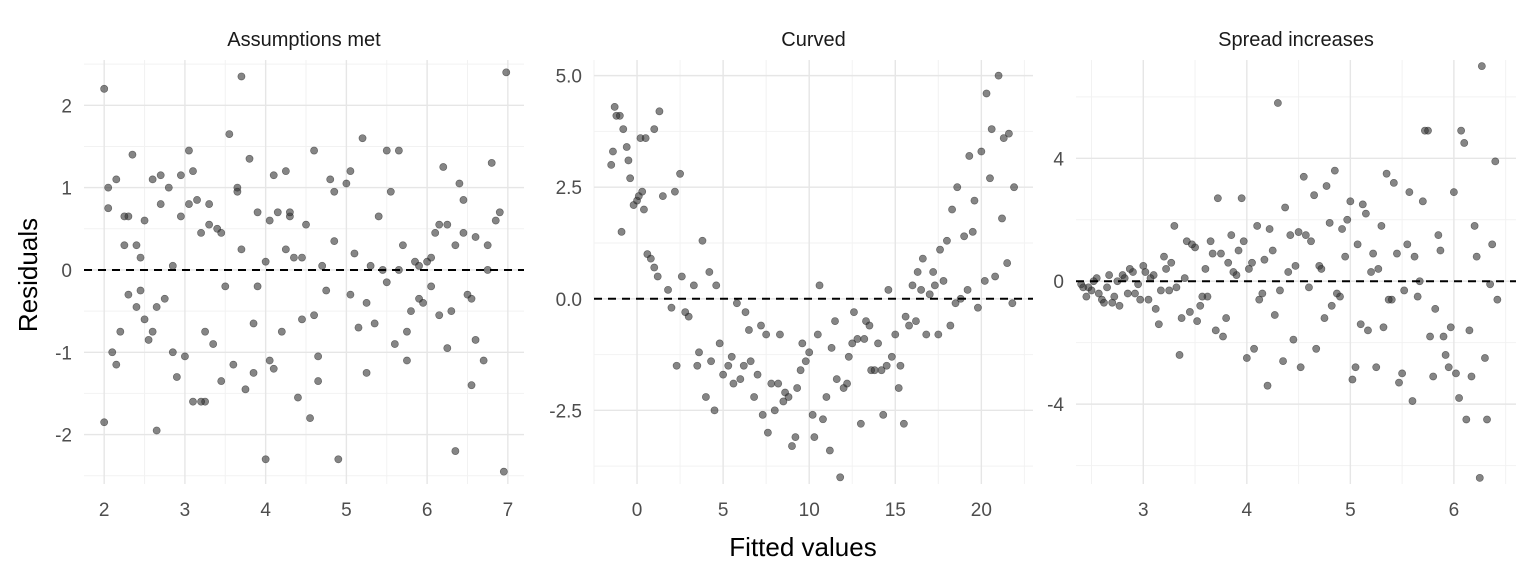 This screenshot has width=1536, height=576. I want to click on y-tick-label: 5.0, so click(569, 77).